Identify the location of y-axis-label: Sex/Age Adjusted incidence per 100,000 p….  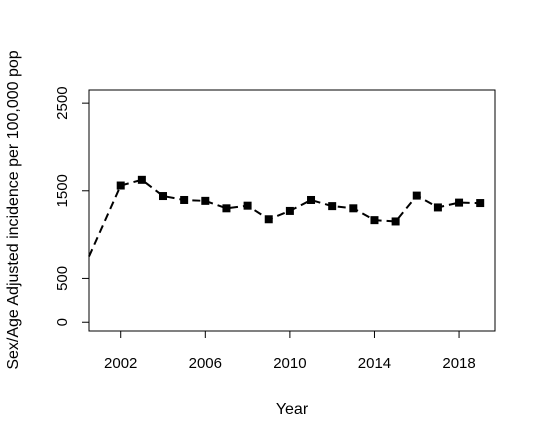
(13, 209).